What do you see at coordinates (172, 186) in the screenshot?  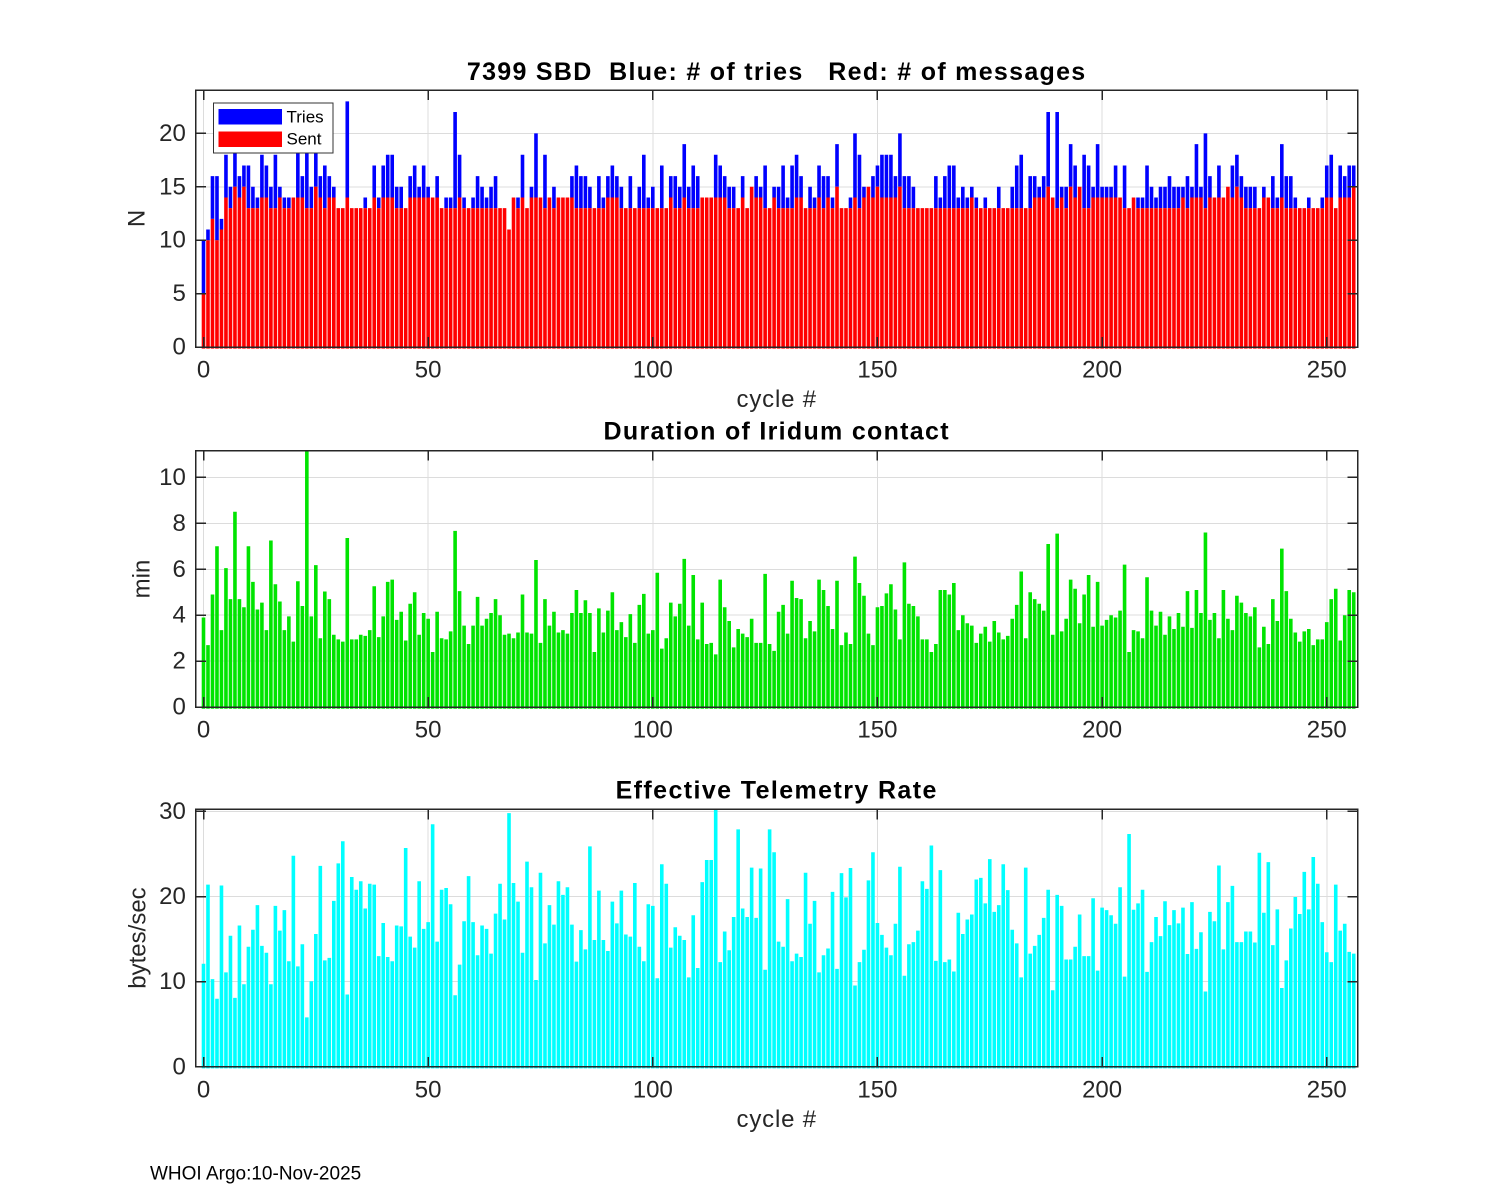 I see `svg-text: 15` at bounding box center [172, 186].